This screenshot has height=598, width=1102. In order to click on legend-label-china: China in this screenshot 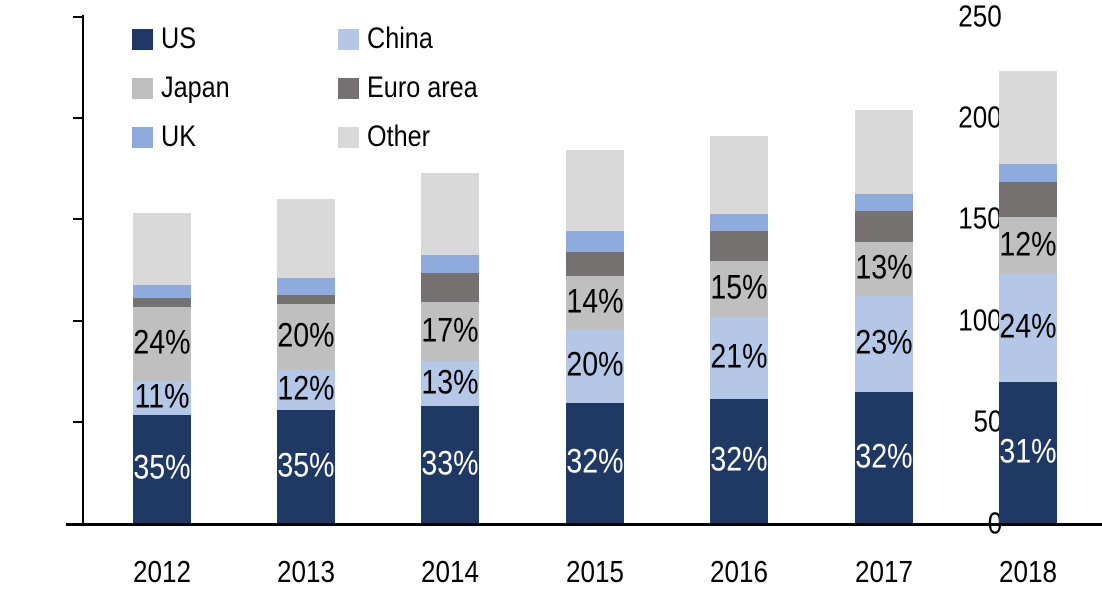, I will do `click(400, 38)`.